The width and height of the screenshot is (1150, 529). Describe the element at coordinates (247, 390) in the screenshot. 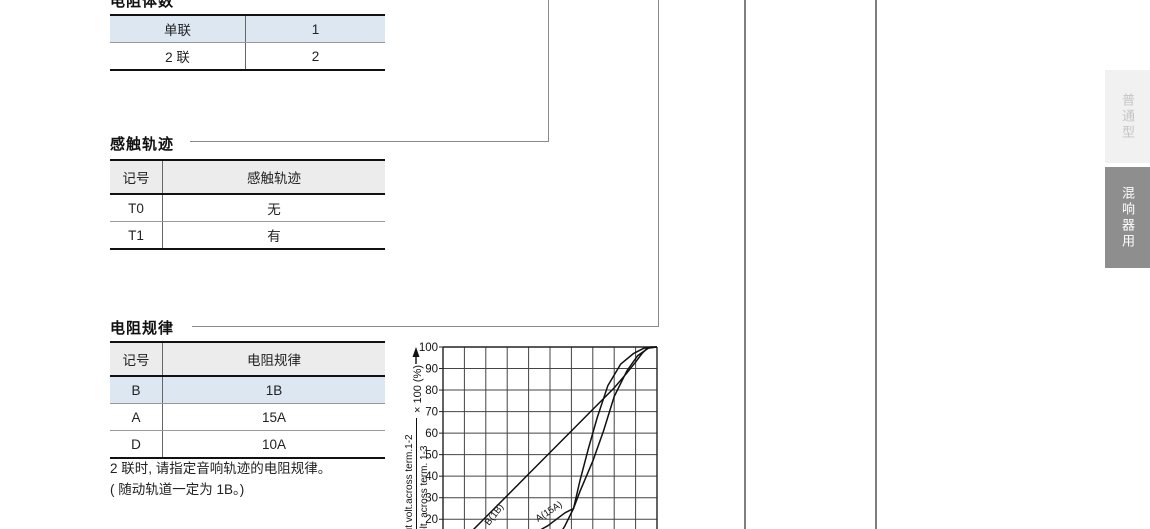

I see `table-row: B 1B` at that location.